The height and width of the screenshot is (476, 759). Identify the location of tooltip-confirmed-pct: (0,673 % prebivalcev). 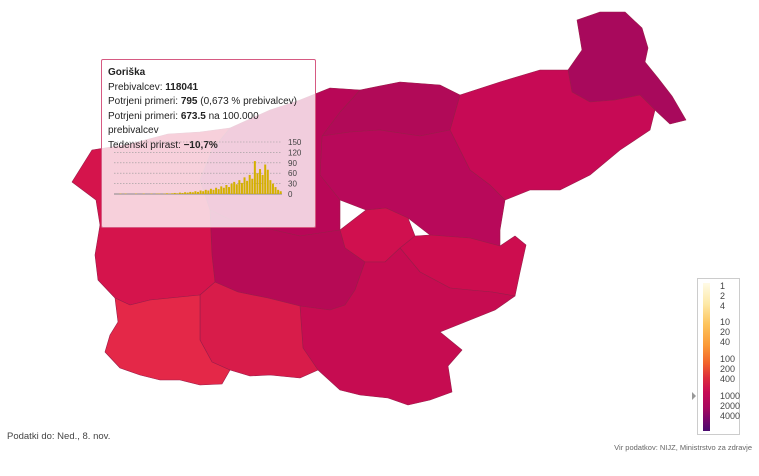
(248, 101).